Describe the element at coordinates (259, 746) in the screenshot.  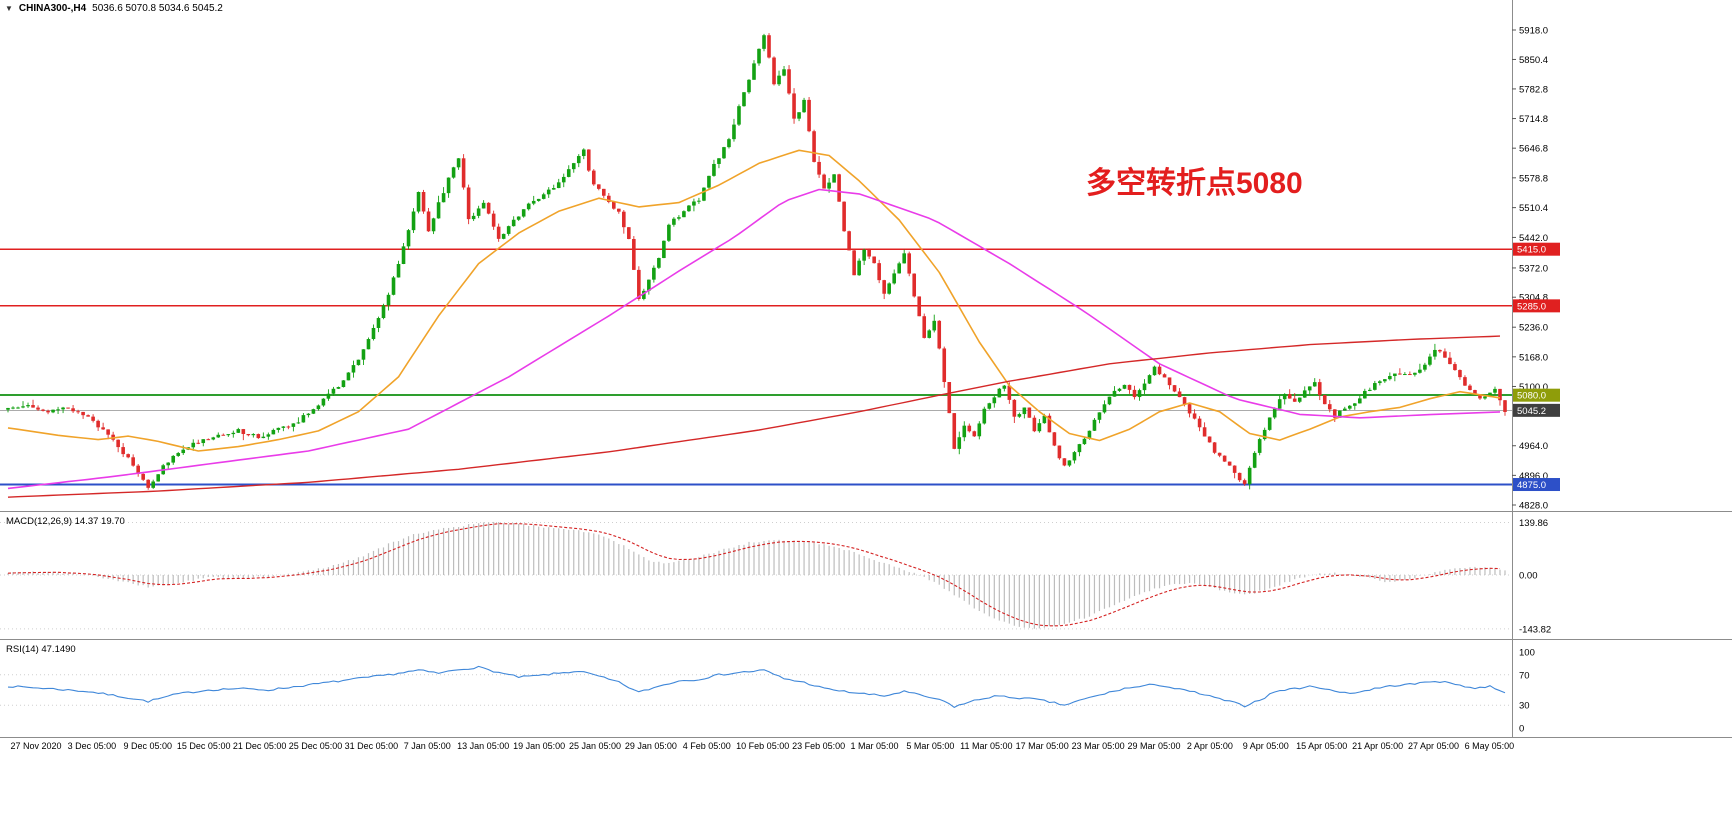
I see `time-axis-label: 21 Dec 05:00` at that location.